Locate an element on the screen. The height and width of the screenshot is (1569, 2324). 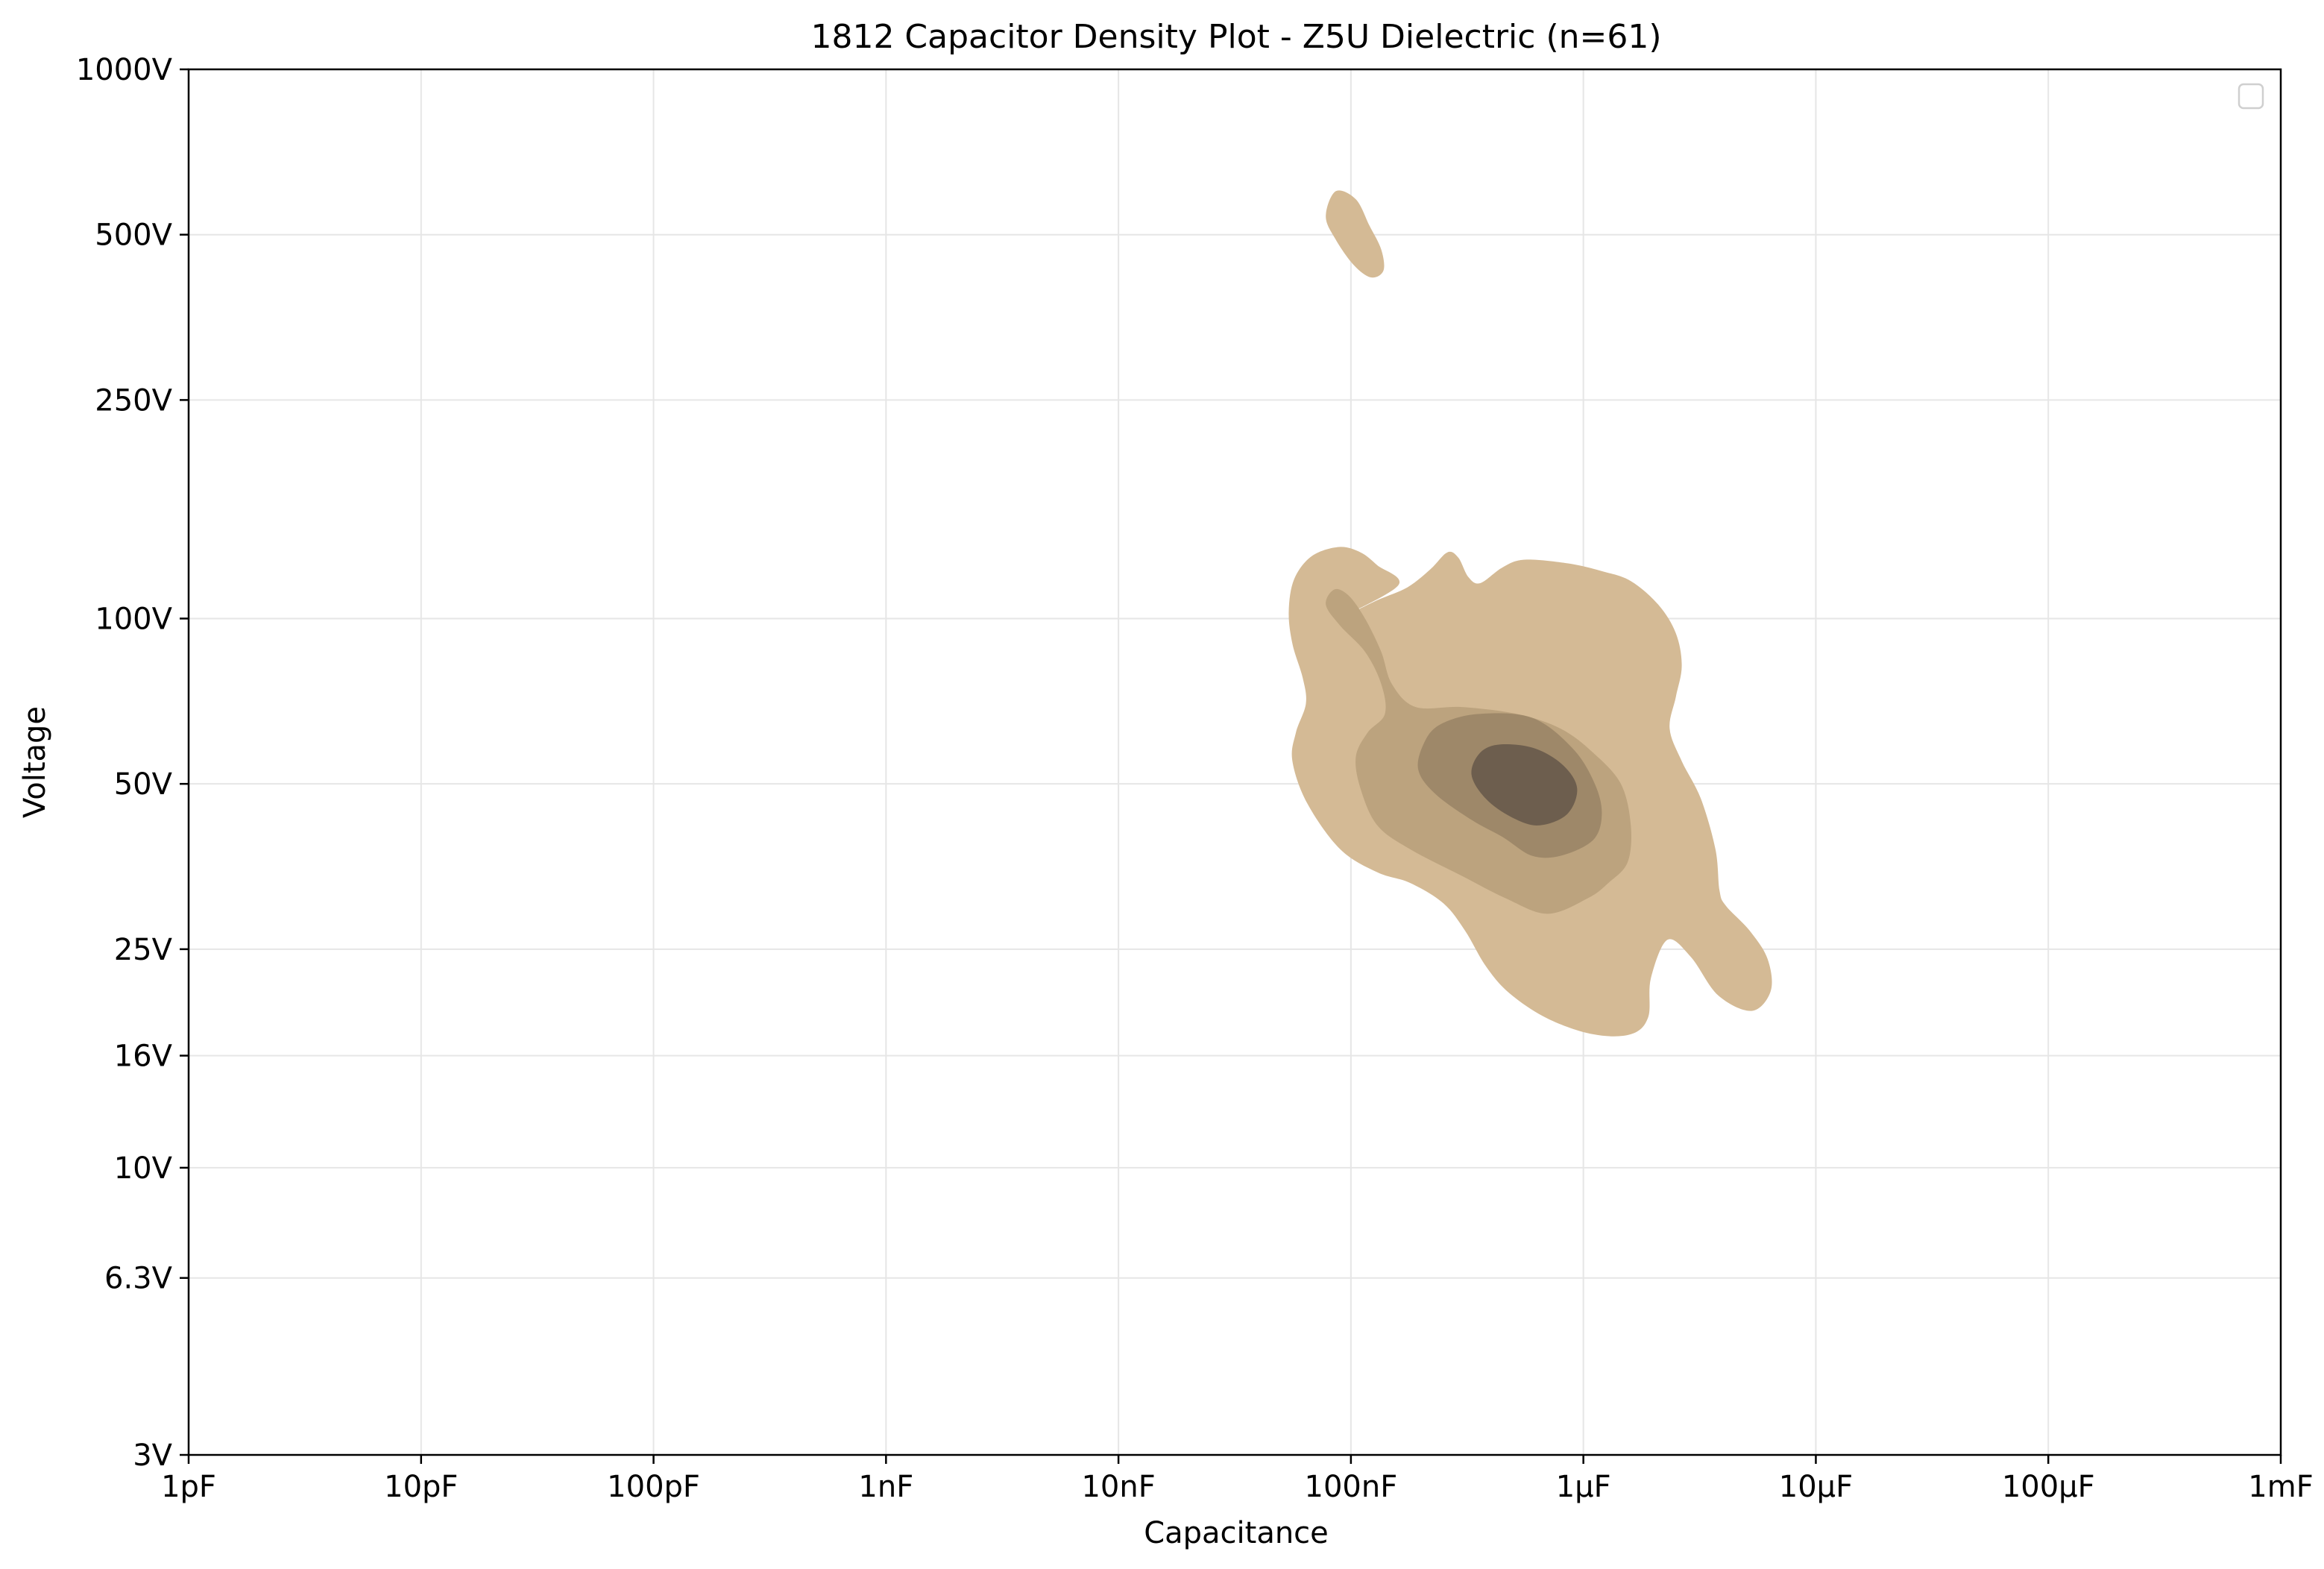
y-axis-label: Voltage is located at coordinates (35, 762).